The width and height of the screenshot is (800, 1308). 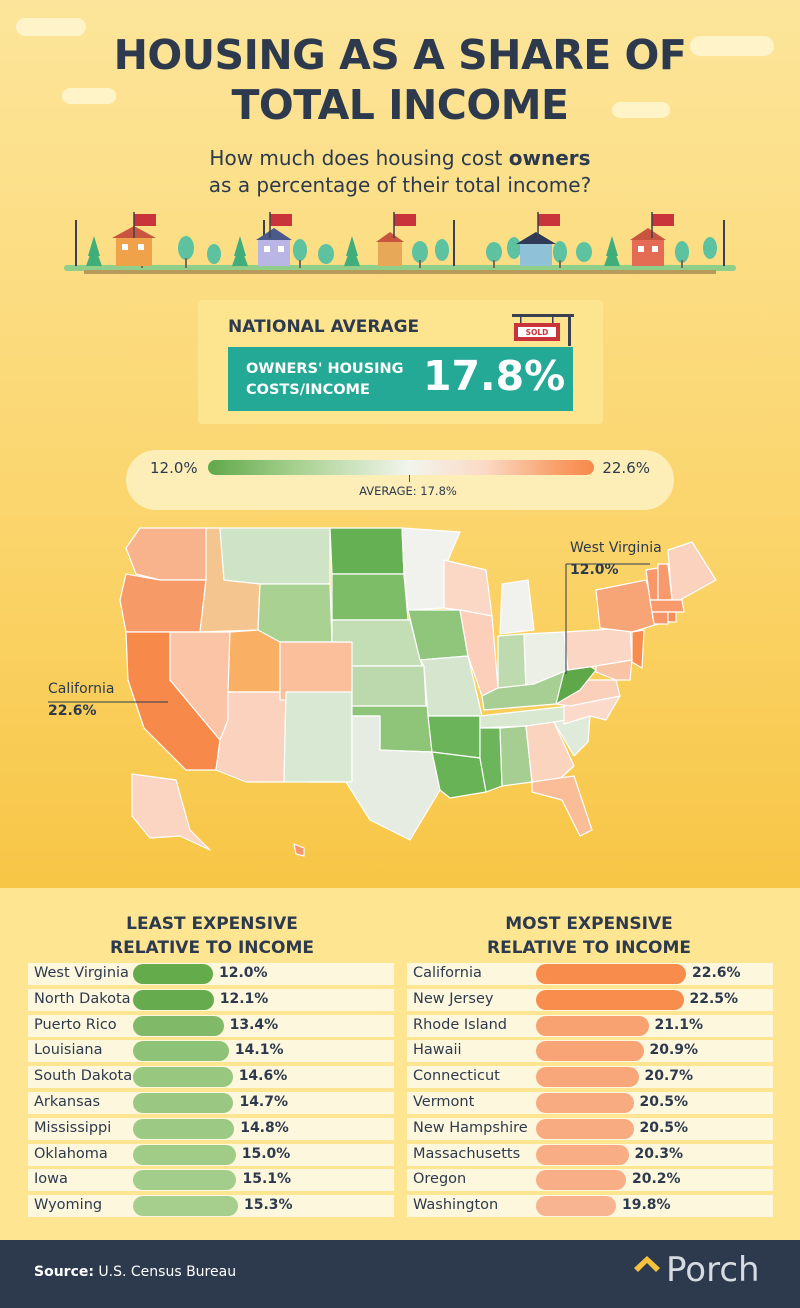 I want to click on metric-label: OWNERS' HOUSING COSTS/INCOME, so click(x=336, y=380).